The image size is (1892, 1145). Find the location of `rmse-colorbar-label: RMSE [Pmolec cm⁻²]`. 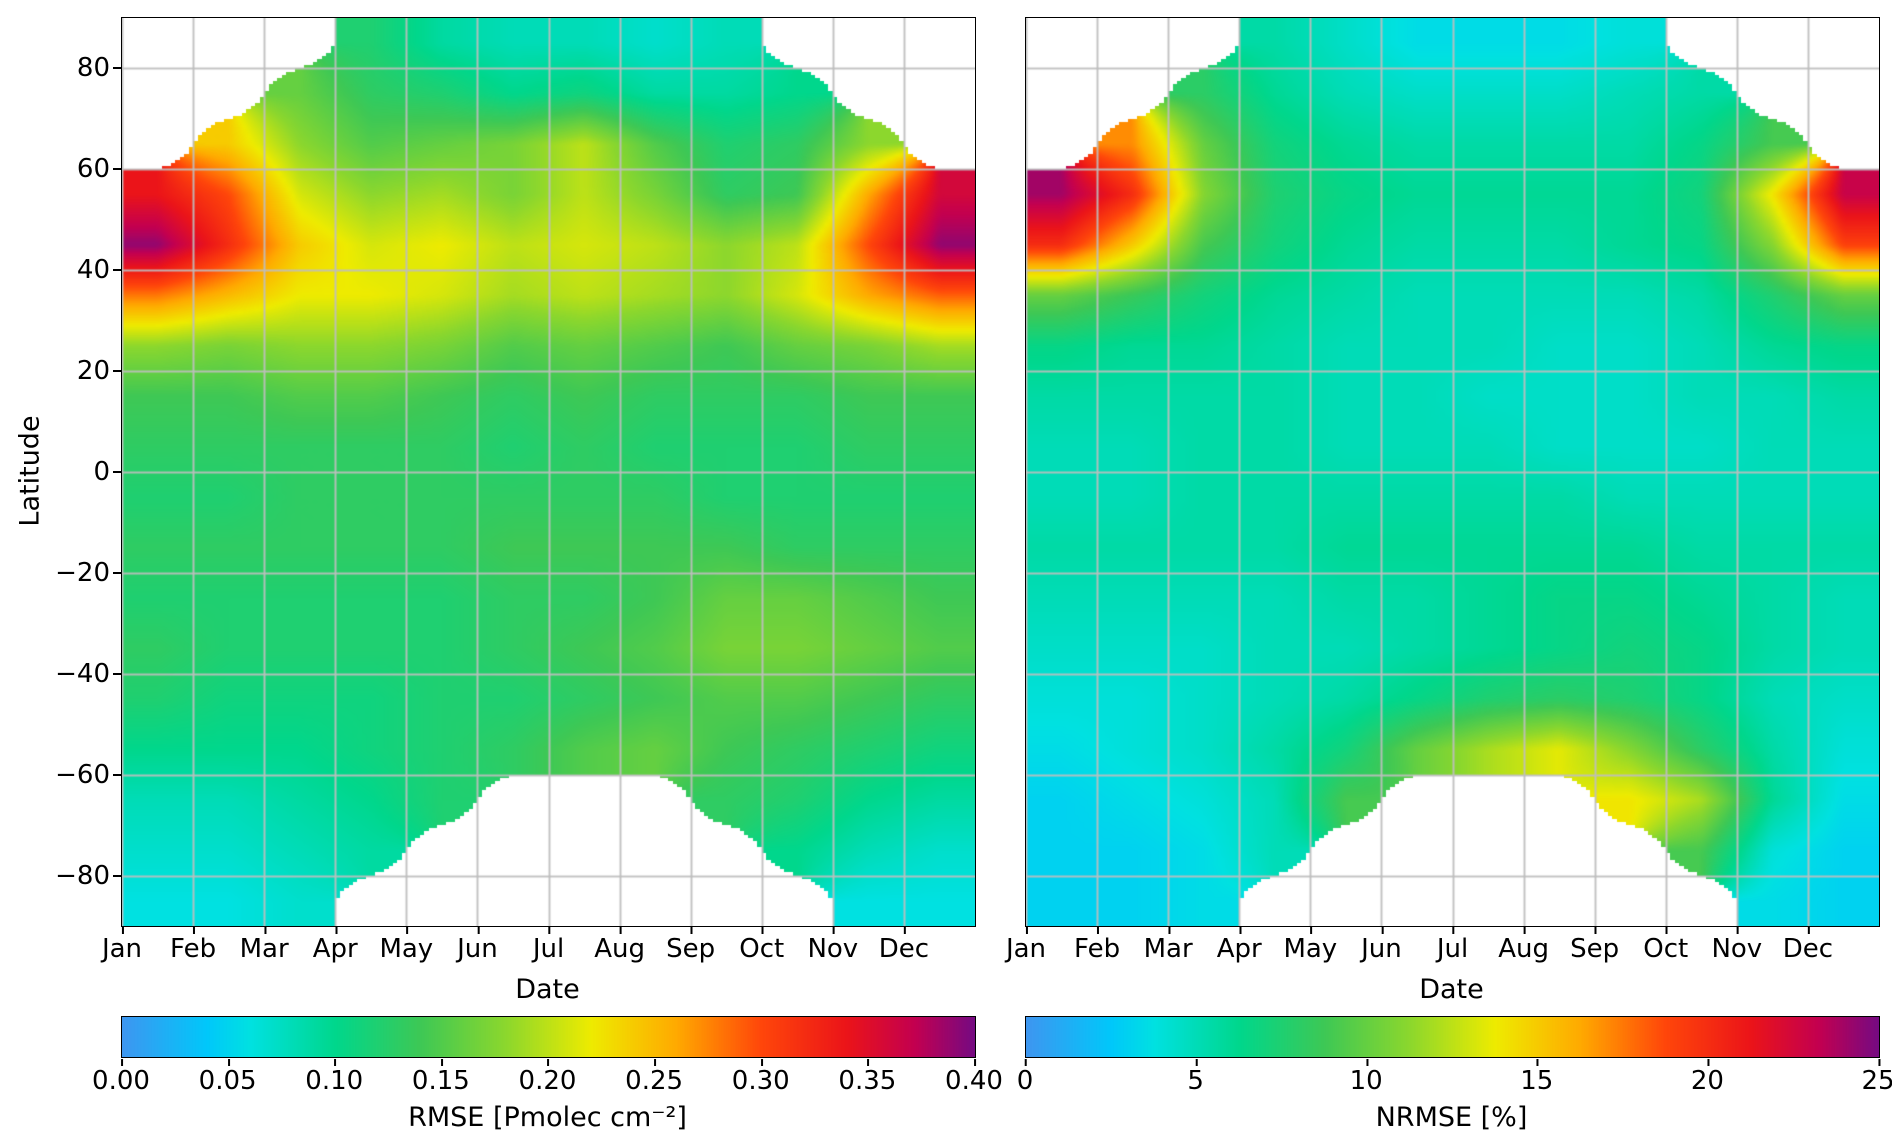

rmse-colorbar-label: RMSE [Pmolec cm⁻²] is located at coordinates (547, 1117).